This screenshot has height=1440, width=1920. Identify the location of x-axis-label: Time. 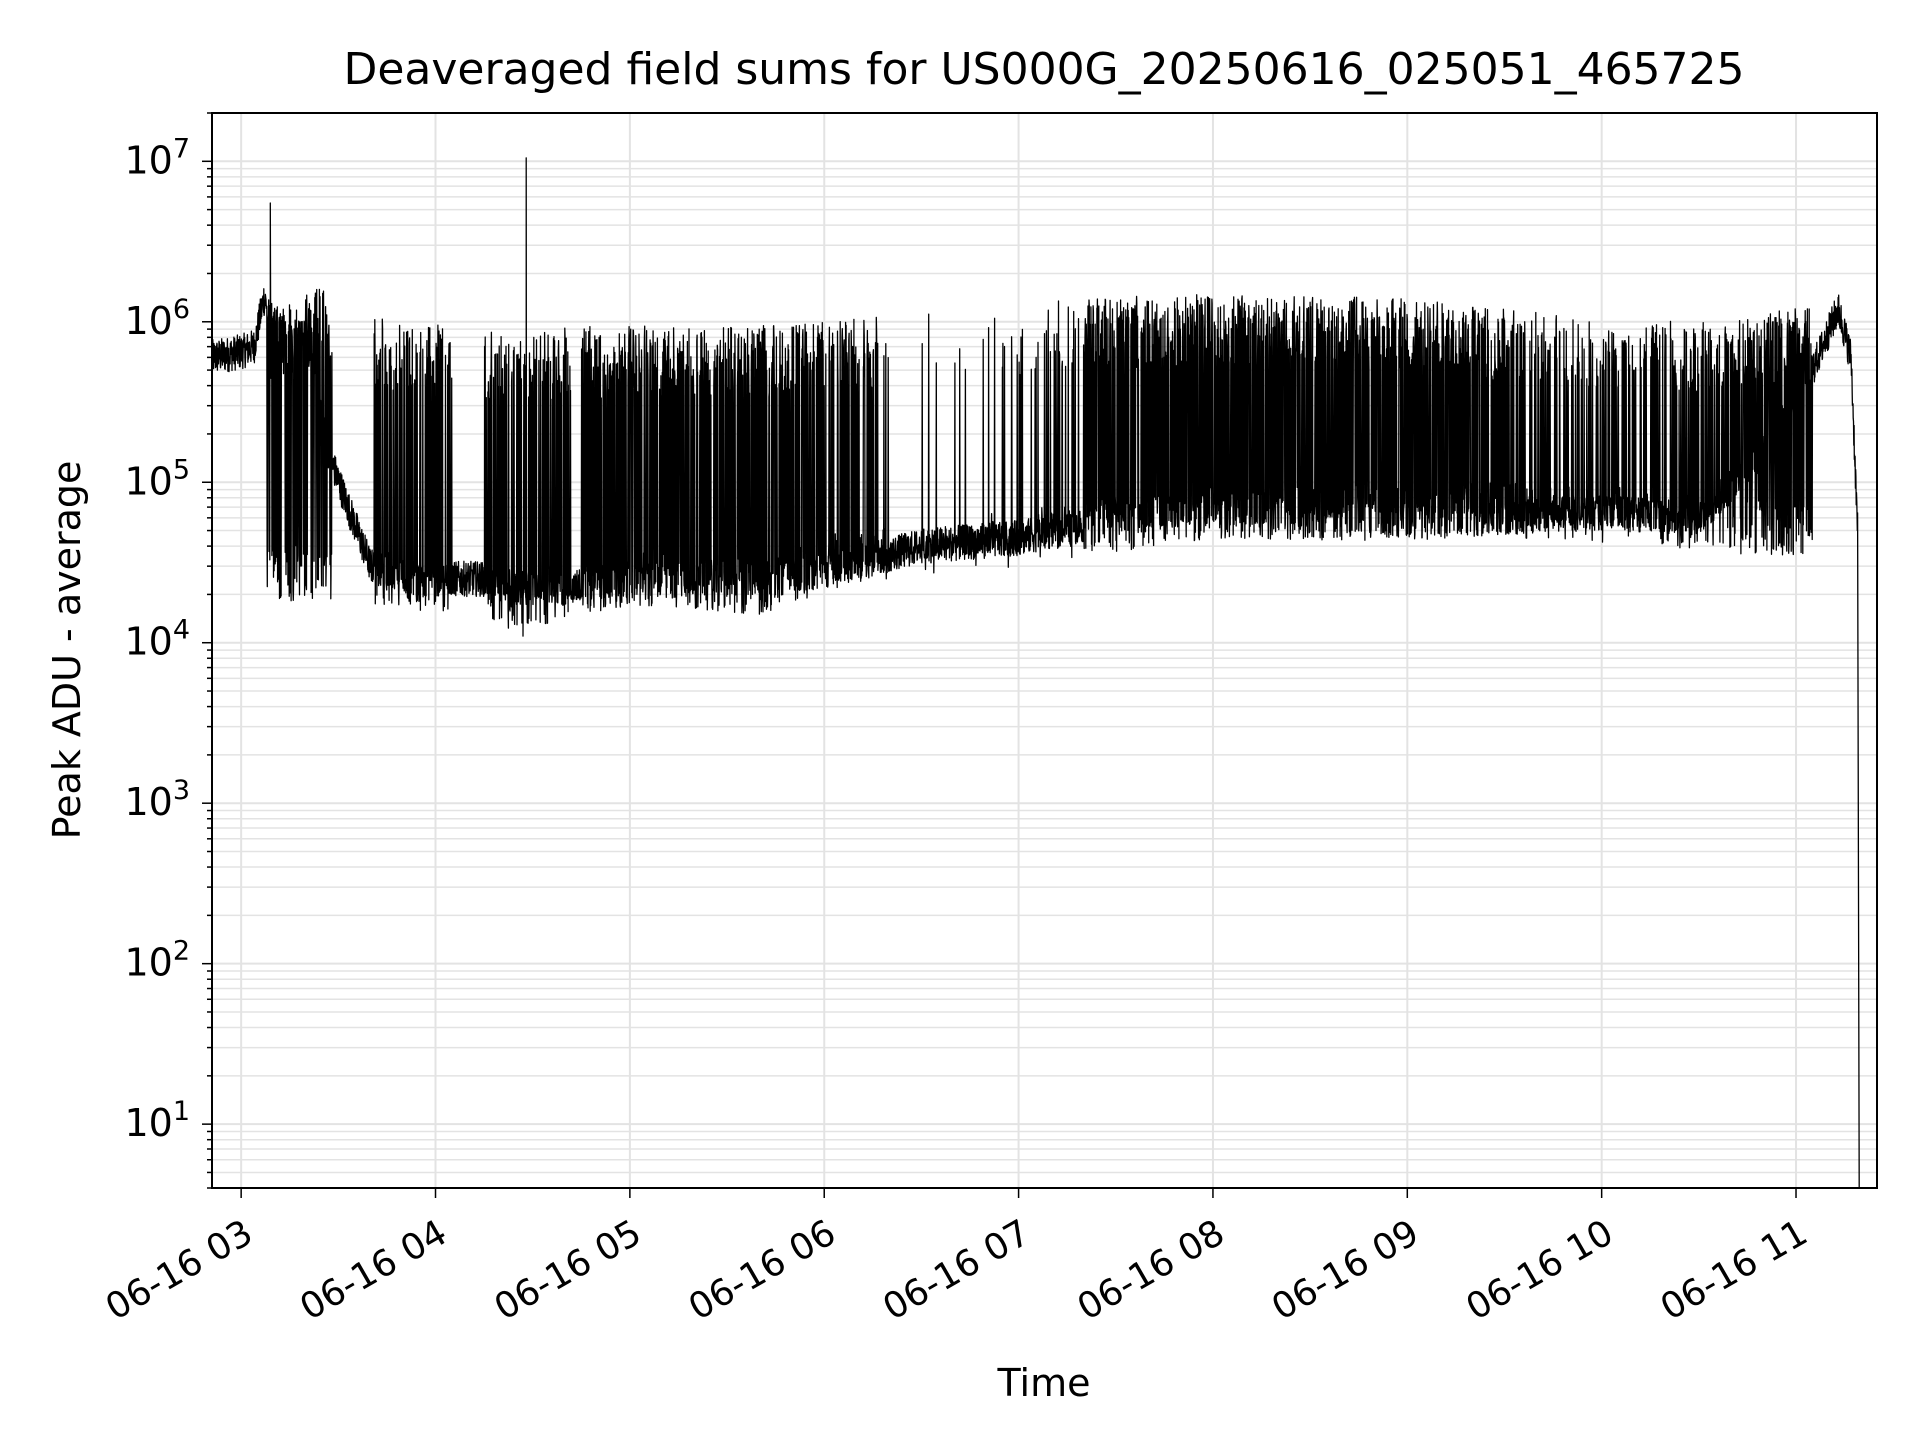
(1044, 1383).